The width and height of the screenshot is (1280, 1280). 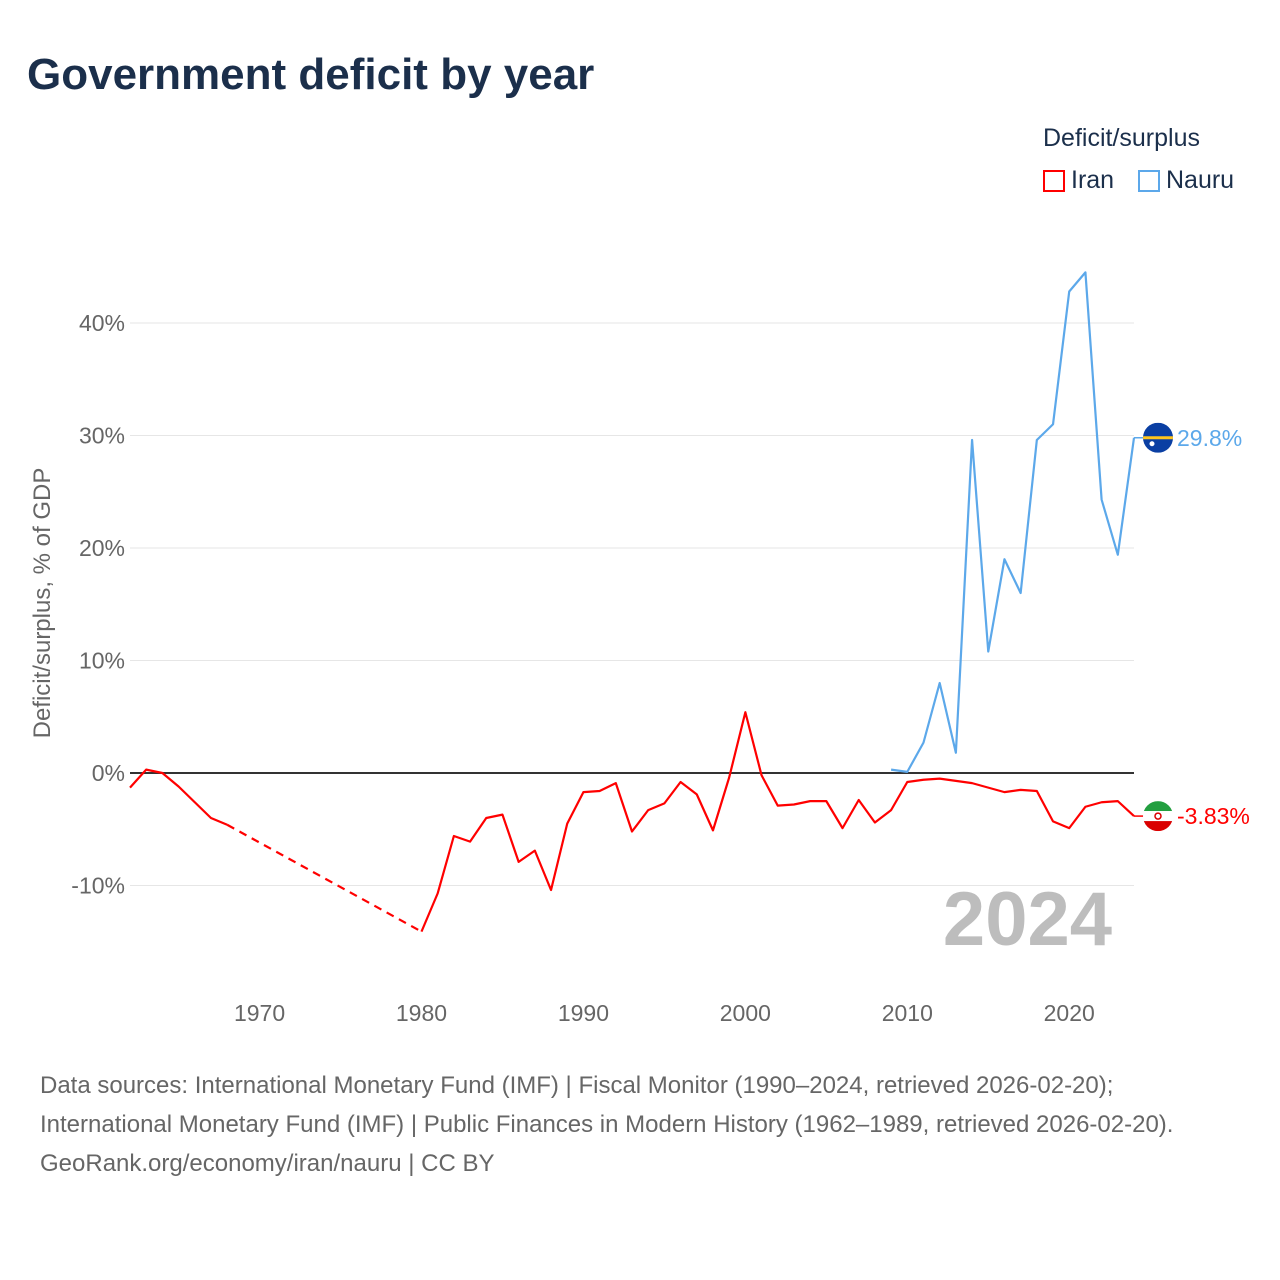 I want to click on y-tick-label: -10%, so click(x=98, y=886).